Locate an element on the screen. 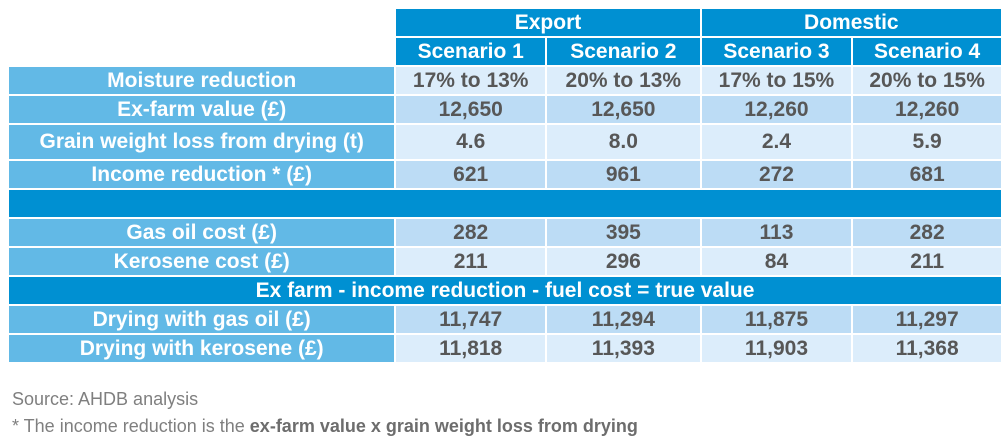 The height and width of the screenshot is (443, 1003). cell: 84 is located at coordinates (776, 261).